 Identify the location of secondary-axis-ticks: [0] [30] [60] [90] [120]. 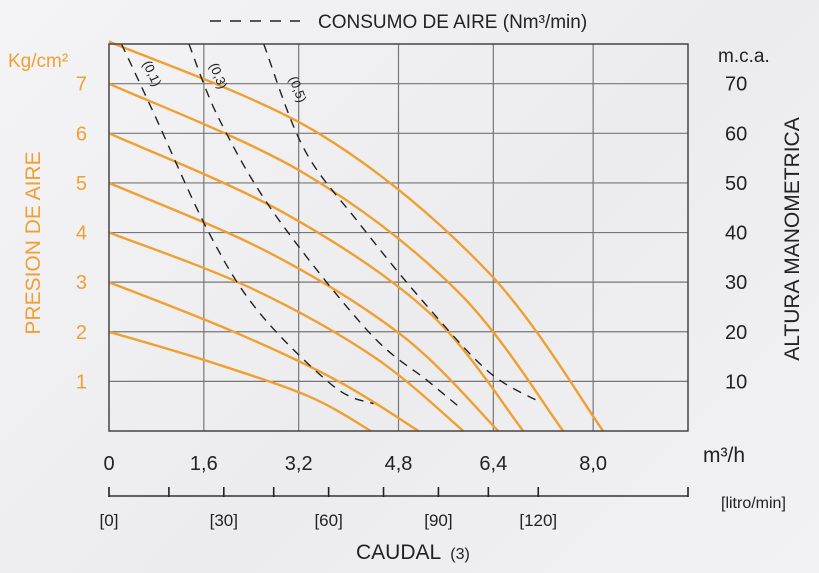
(394, 508).